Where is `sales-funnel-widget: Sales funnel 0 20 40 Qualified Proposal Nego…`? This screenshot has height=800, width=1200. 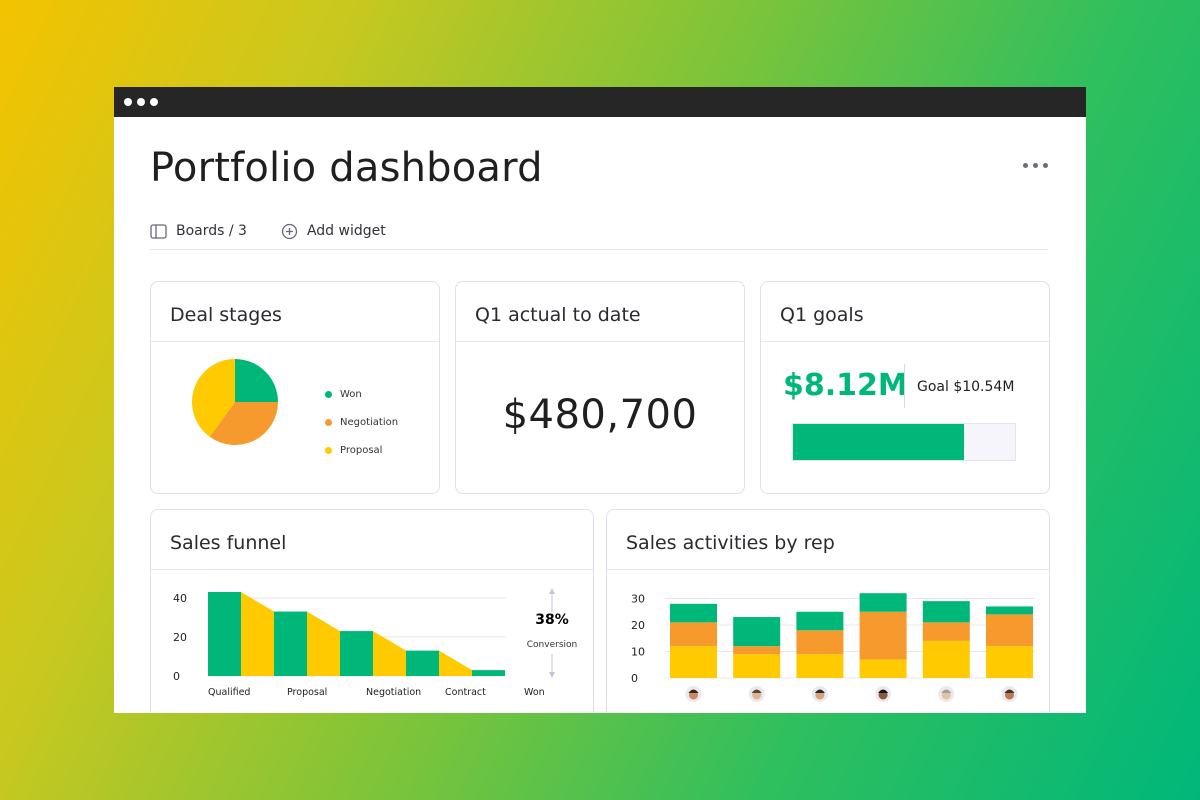
sales-funnel-widget: Sales funnel 0 20 40 Qualified Proposal Nego… is located at coordinates (372, 611).